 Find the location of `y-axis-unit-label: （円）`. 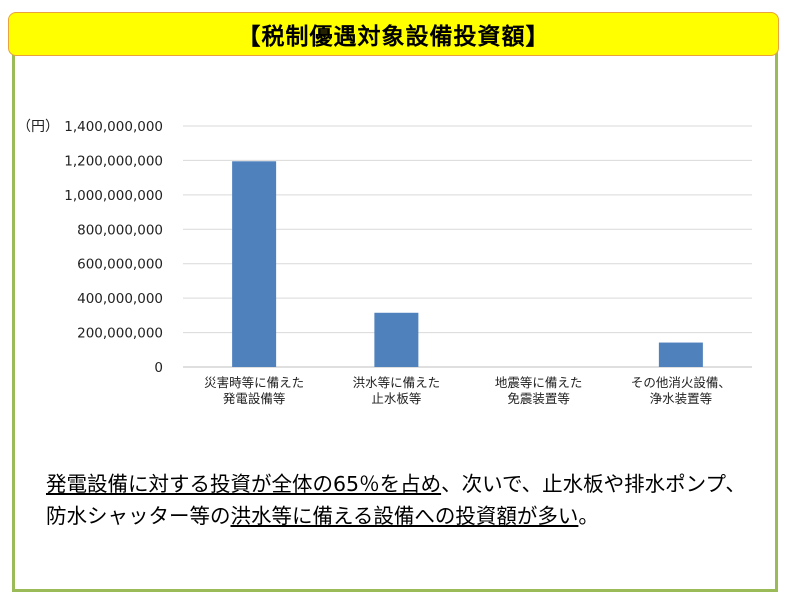

y-axis-unit-label: （円） is located at coordinates (38, 127).